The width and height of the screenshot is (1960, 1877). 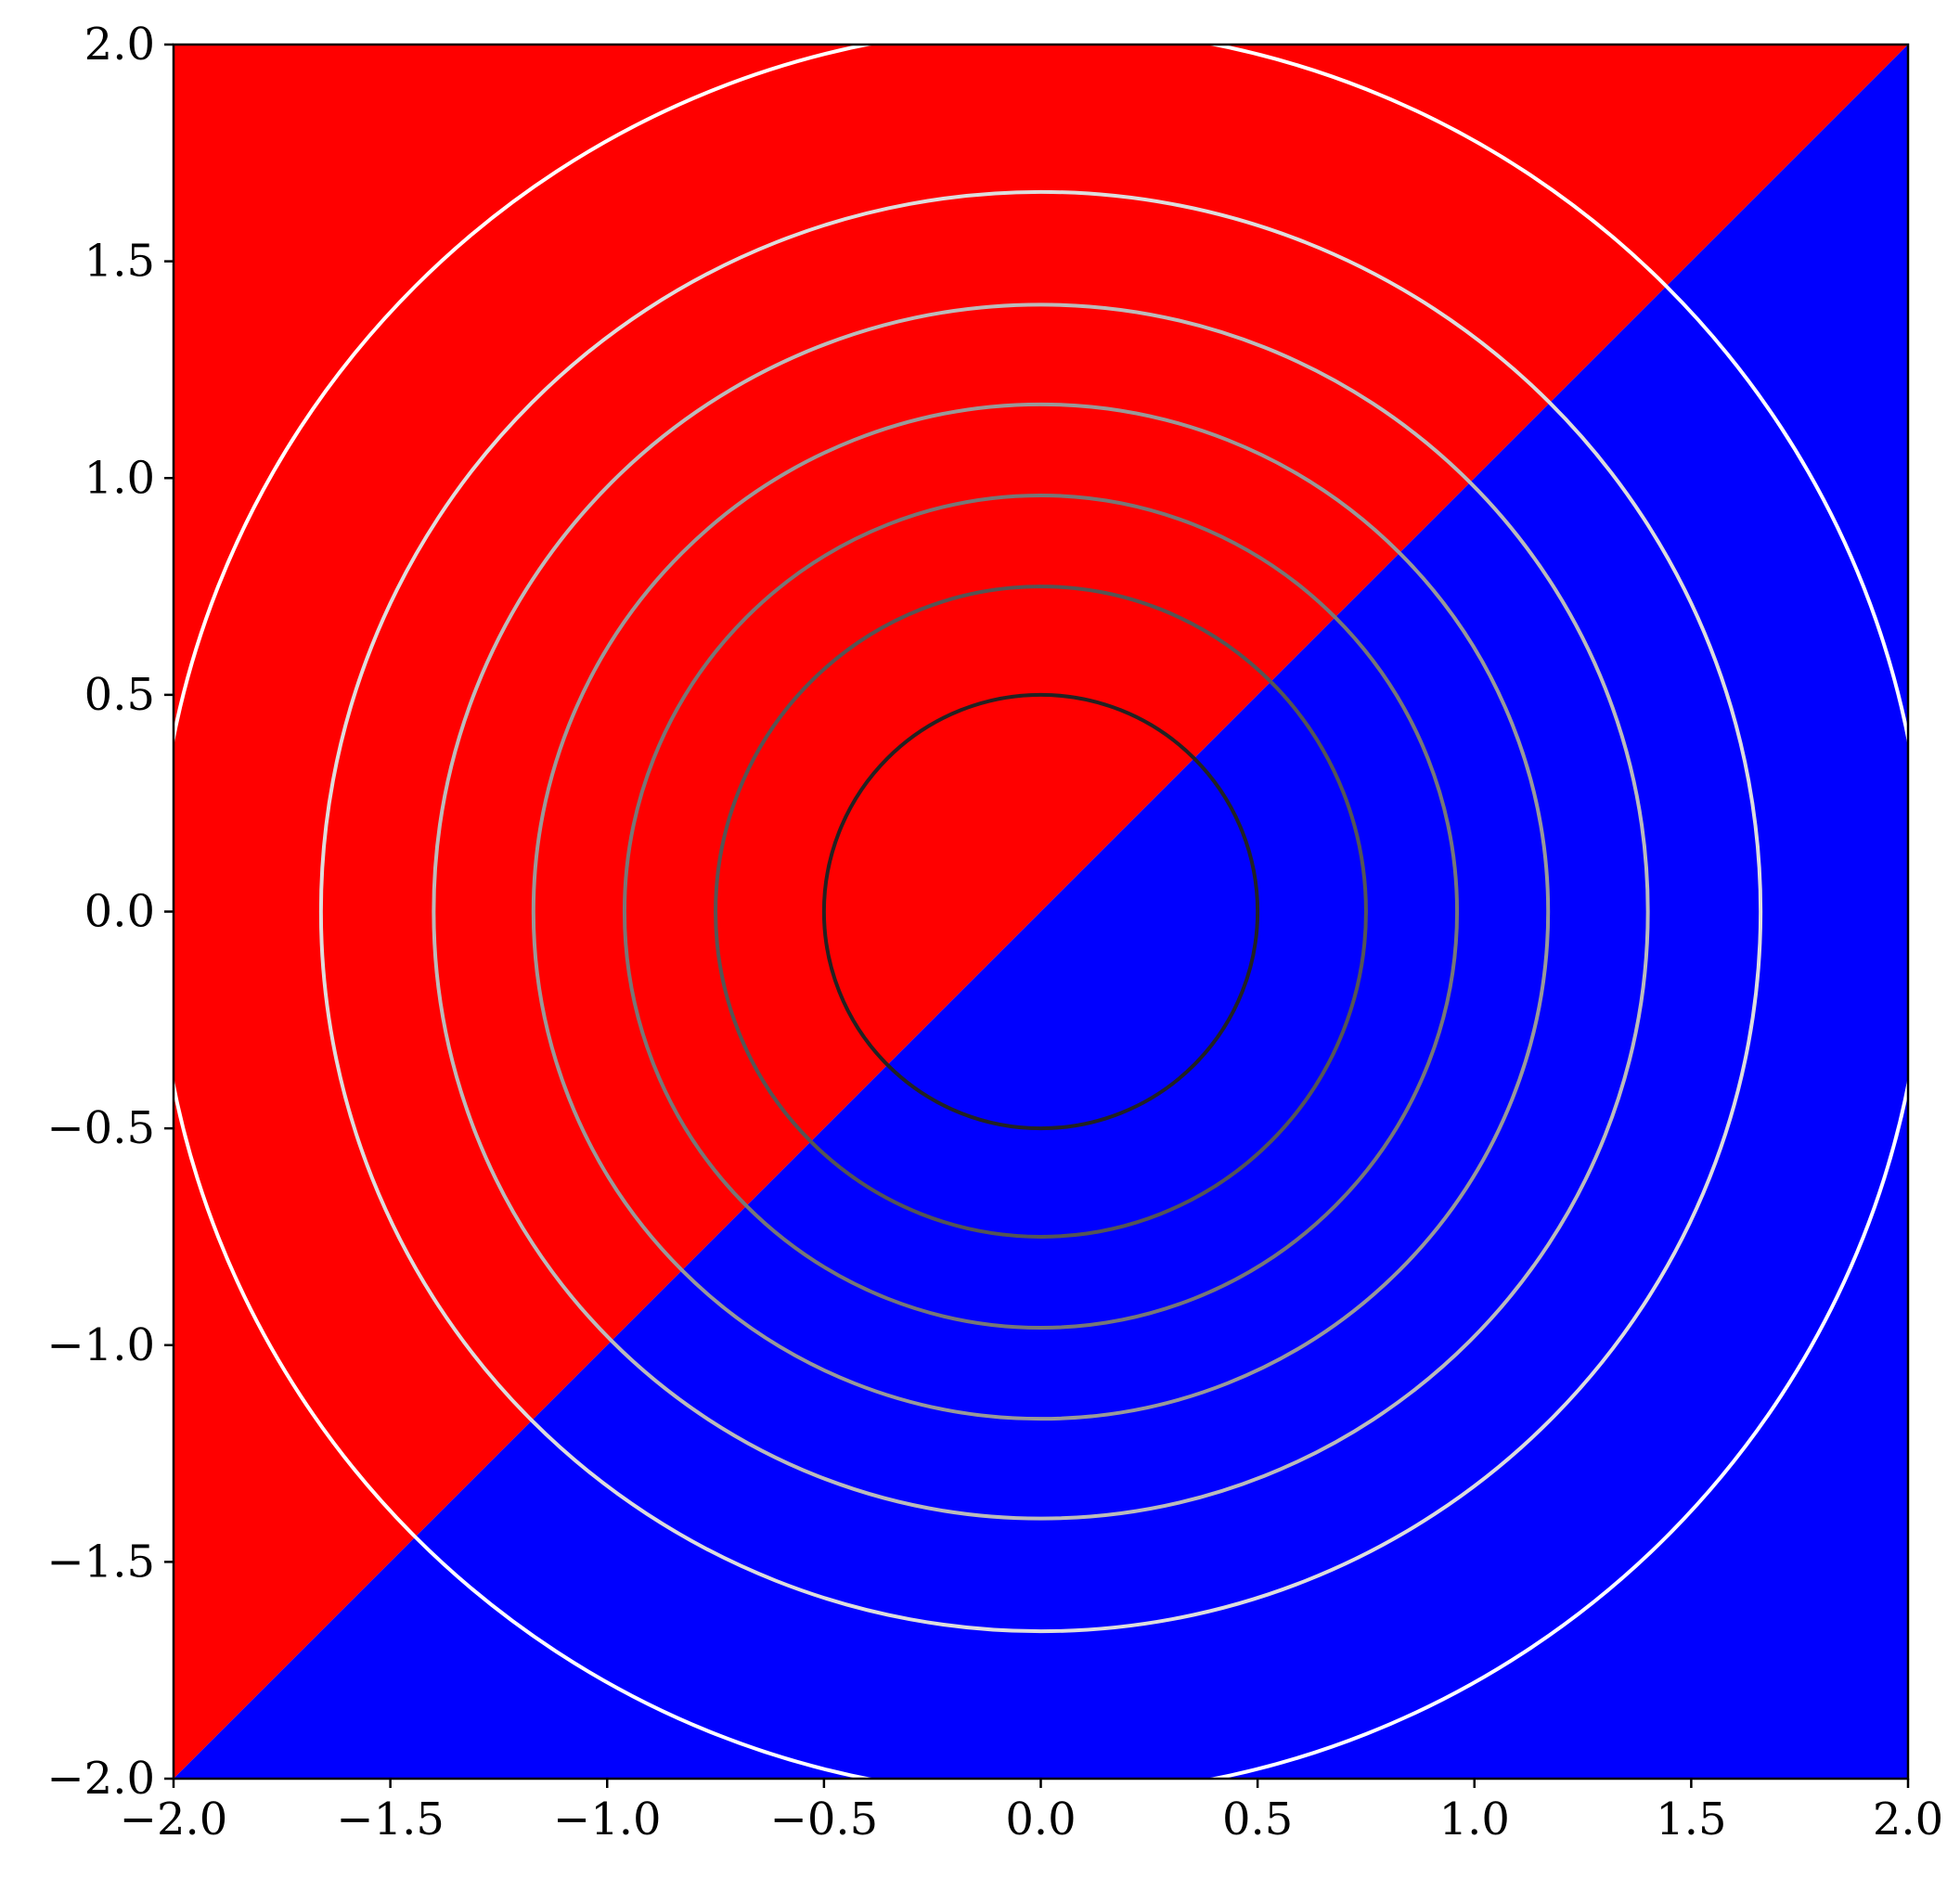 What do you see at coordinates (119, 45) in the screenshot?
I see `y-tick-label: 2.0` at bounding box center [119, 45].